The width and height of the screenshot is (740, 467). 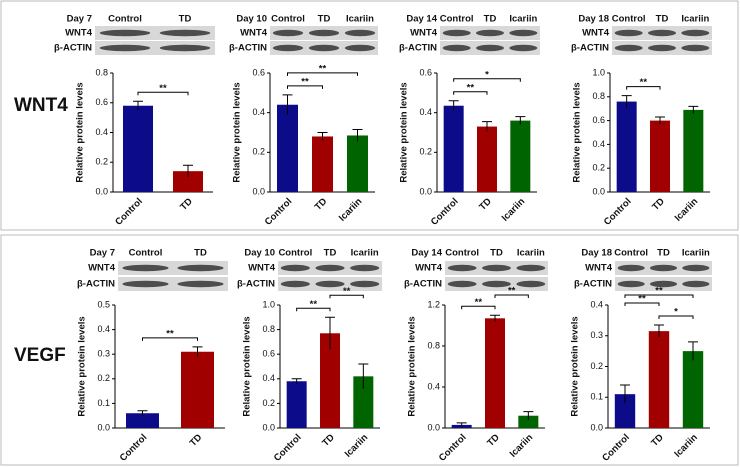 What do you see at coordinates (103, 354) in the screenshot?
I see `y-tick-label: 0.3` at bounding box center [103, 354].